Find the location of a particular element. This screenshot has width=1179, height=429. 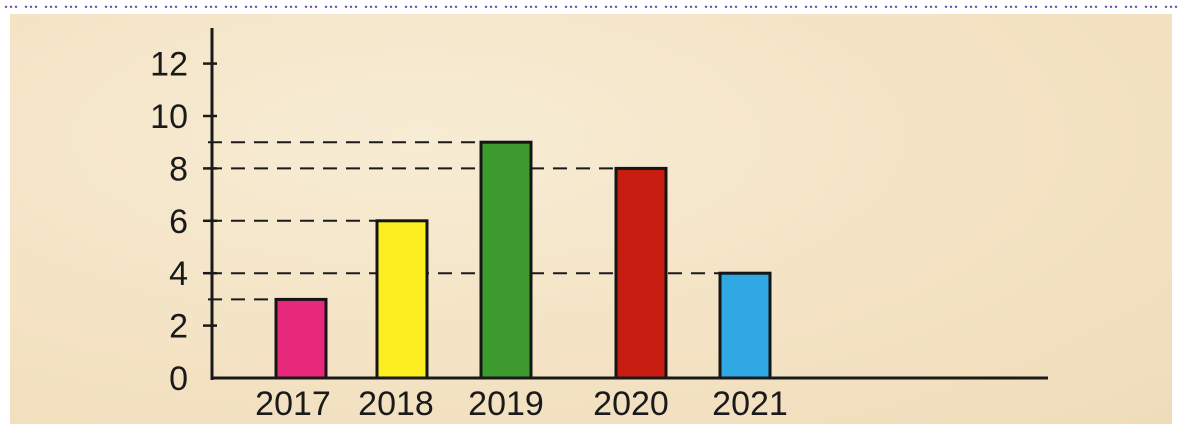

y-tick-label-4: 4 is located at coordinates (178, 274).